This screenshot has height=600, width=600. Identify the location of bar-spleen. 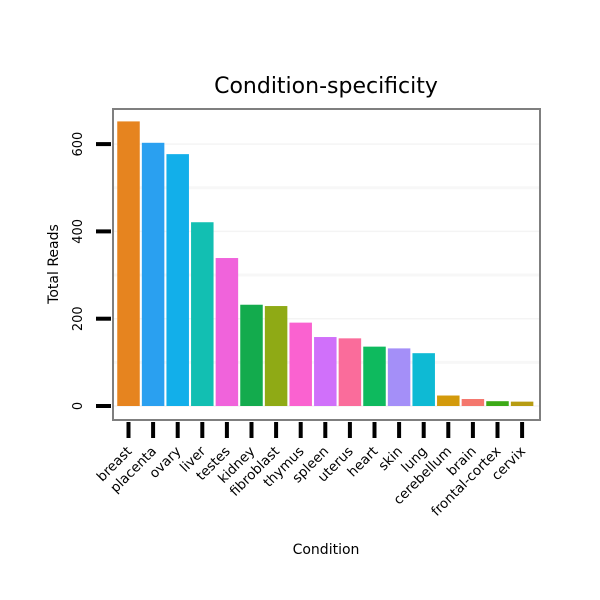
(325, 371).